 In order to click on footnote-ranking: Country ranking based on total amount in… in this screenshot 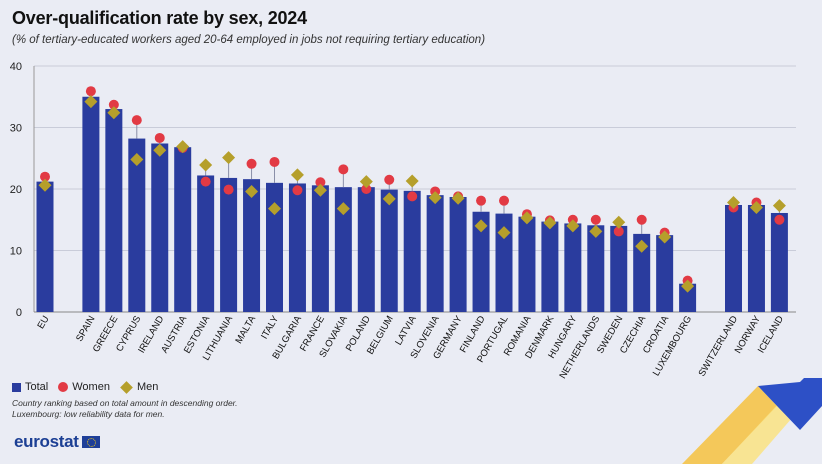, I will do `click(125, 403)`.